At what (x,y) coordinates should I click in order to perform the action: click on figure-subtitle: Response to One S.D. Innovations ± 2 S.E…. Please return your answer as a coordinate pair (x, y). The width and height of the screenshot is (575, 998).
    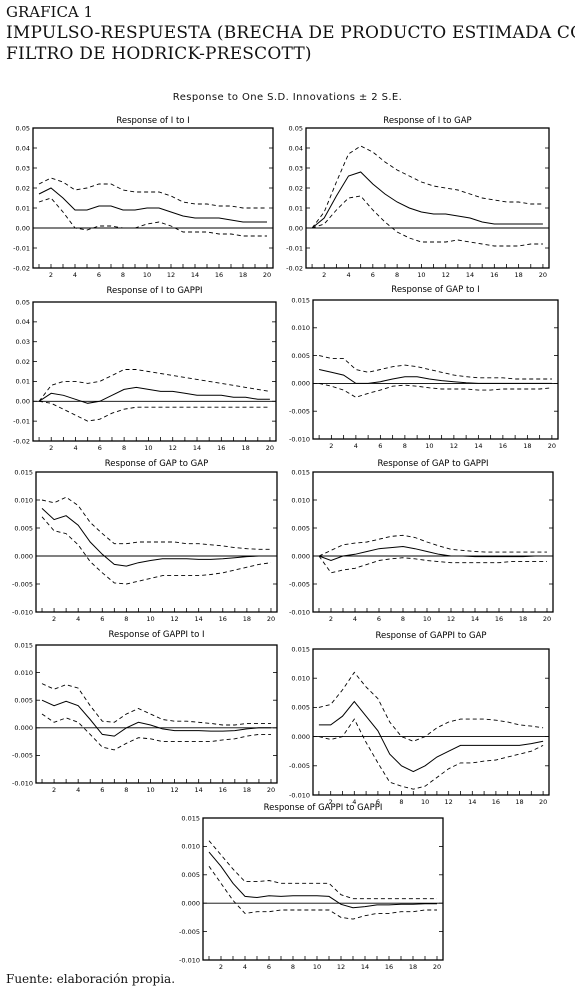
    Looking at the image, I should click on (287, 97).